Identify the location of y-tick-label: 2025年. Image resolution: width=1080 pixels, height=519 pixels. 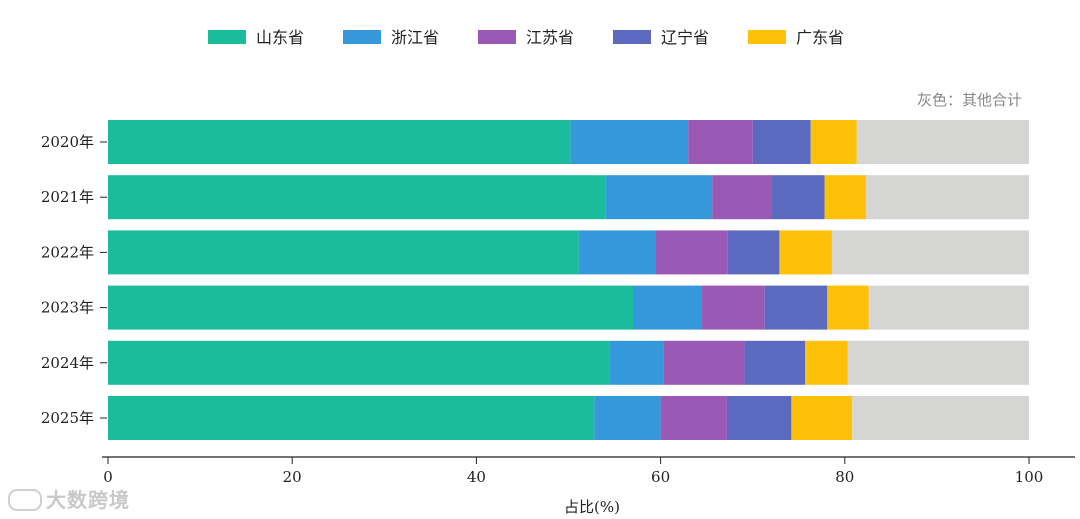
(67, 418).